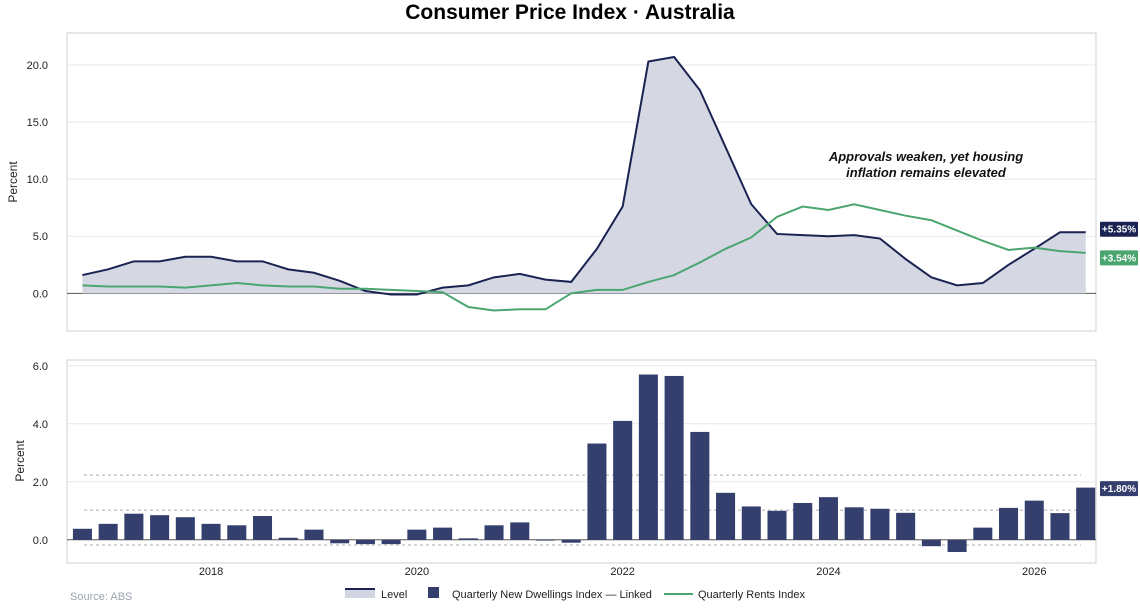 This screenshot has width=1140, height=612. I want to click on bars-end-badge-box, so click(1119, 489).